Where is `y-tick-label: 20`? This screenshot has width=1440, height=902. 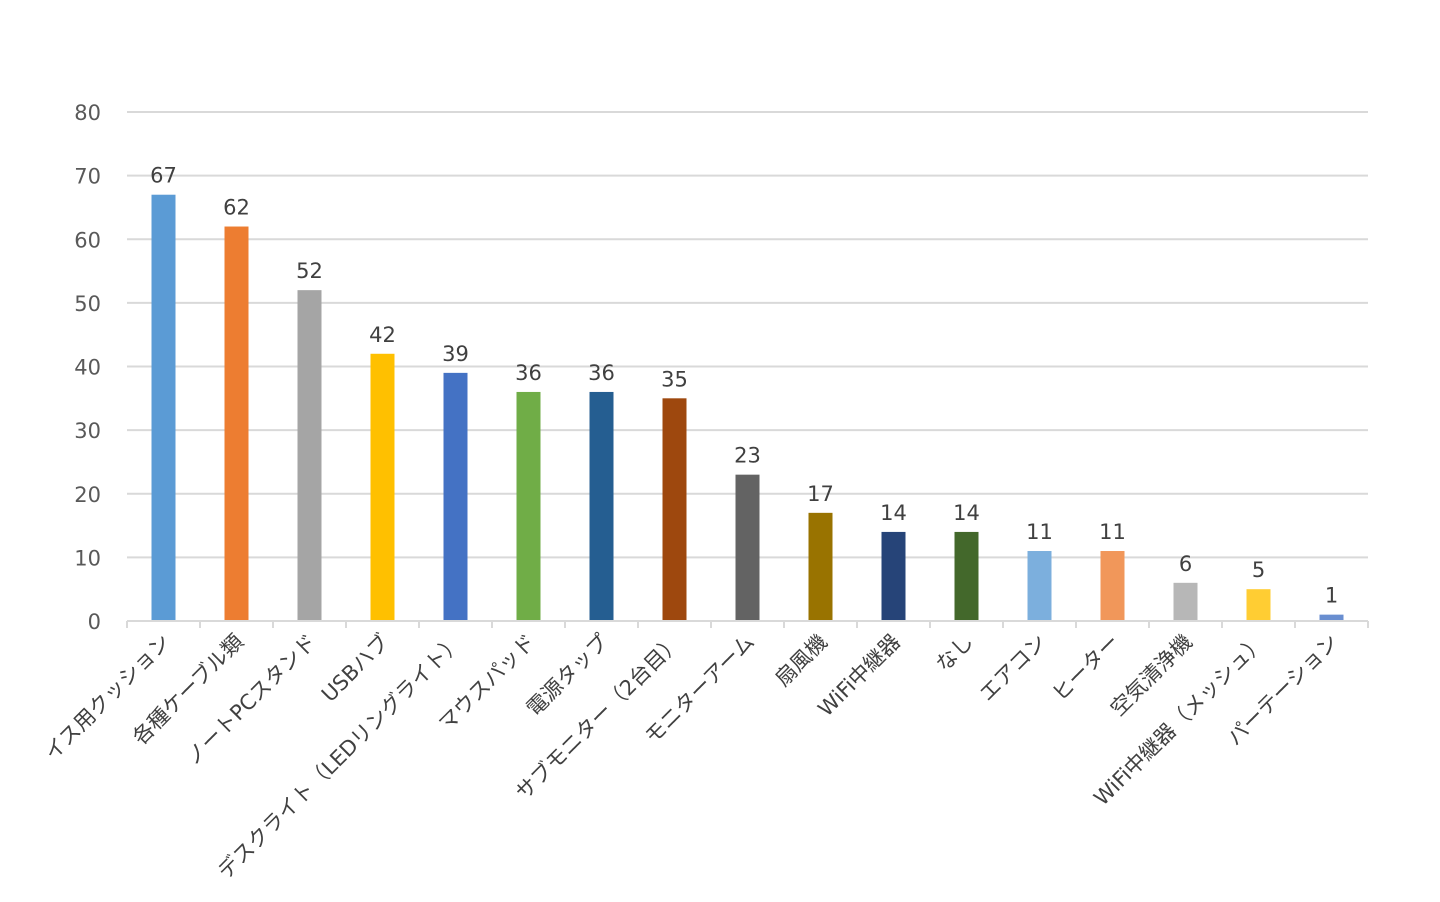 y-tick-label: 20 is located at coordinates (87, 495).